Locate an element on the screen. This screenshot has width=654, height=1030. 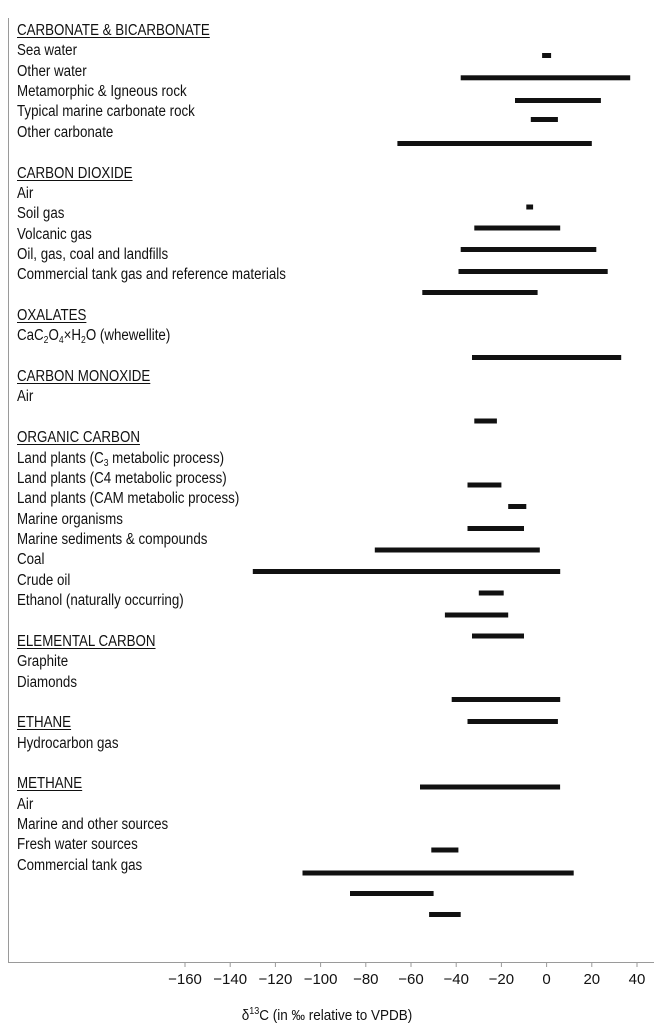
category-label: Other water is located at coordinates (52, 71).